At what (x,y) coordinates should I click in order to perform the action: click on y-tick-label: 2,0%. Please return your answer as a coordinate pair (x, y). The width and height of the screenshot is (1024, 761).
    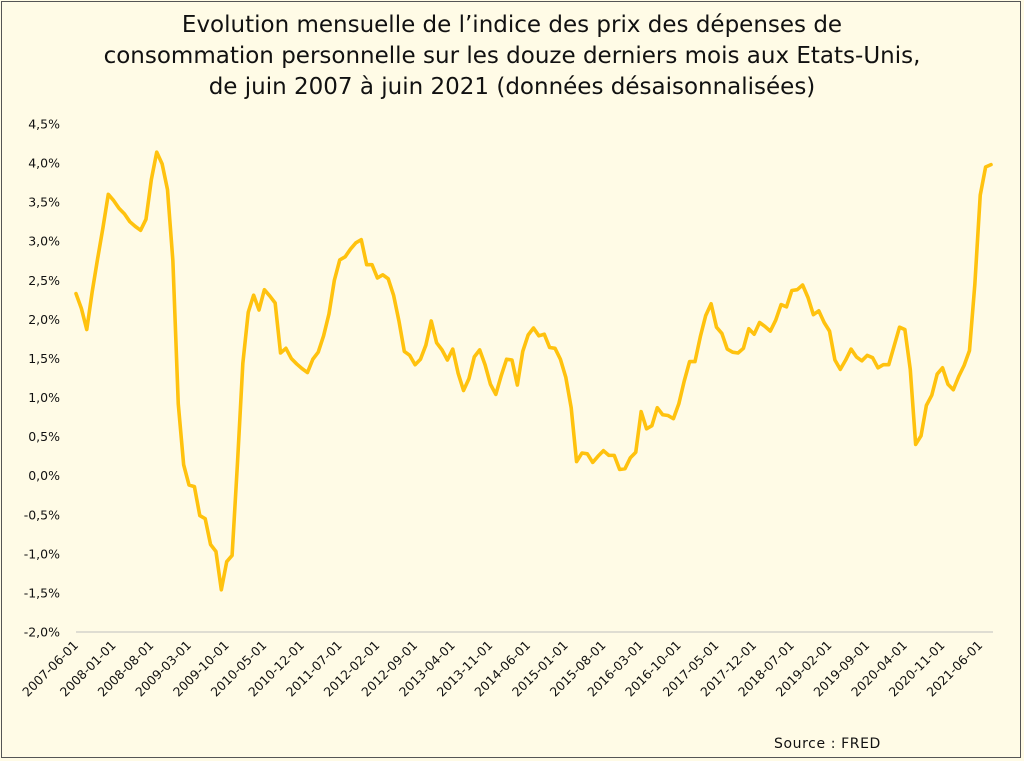
    Looking at the image, I should click on (44, 319).